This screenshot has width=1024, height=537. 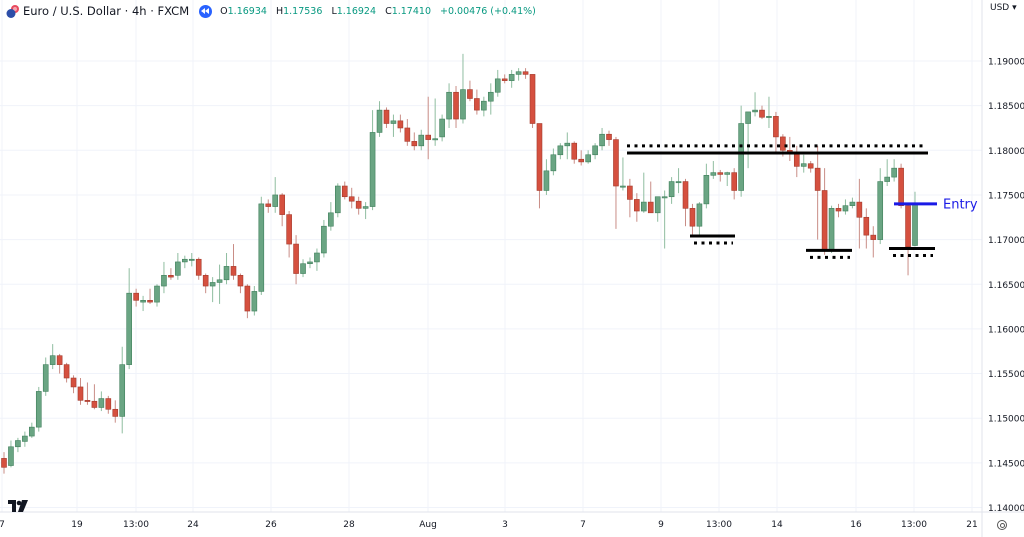 What do you see at coordinates (206, 11) in the screenshot?
I see `replay-icon` at bounding box center [206, 11].